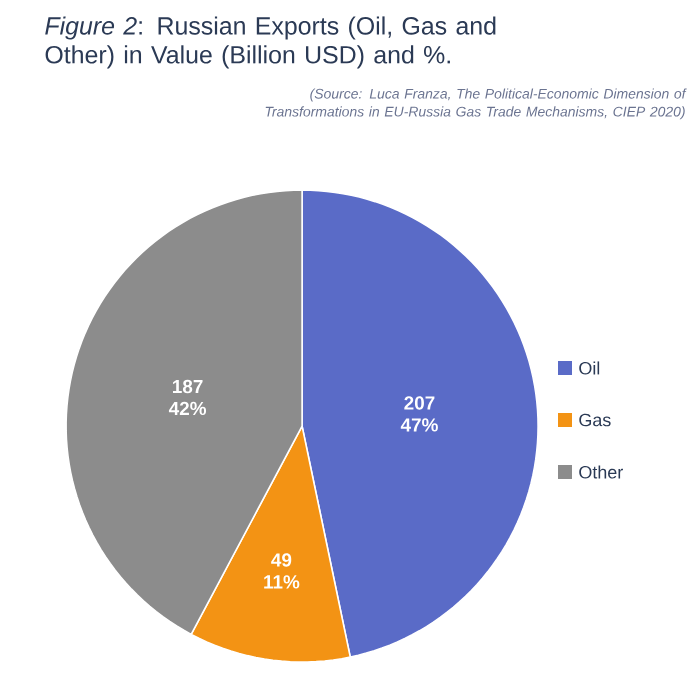  Describe the element at coordinates (601, 472) in the screenshot. I see `legend-label: Other` at that location.